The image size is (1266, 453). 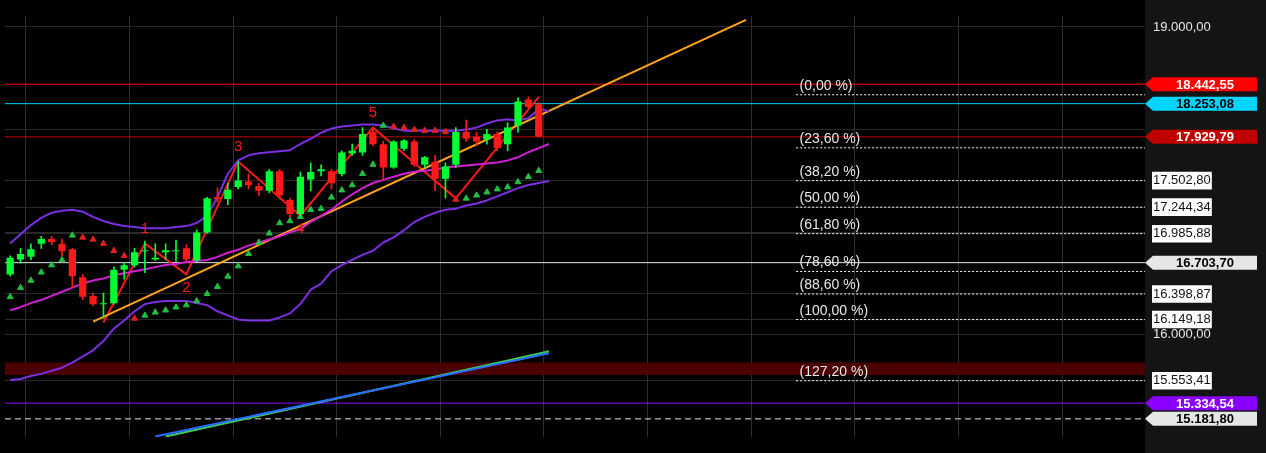 I want to click on y-tick-label: 19.000,00, so click(x=1182, y=26).